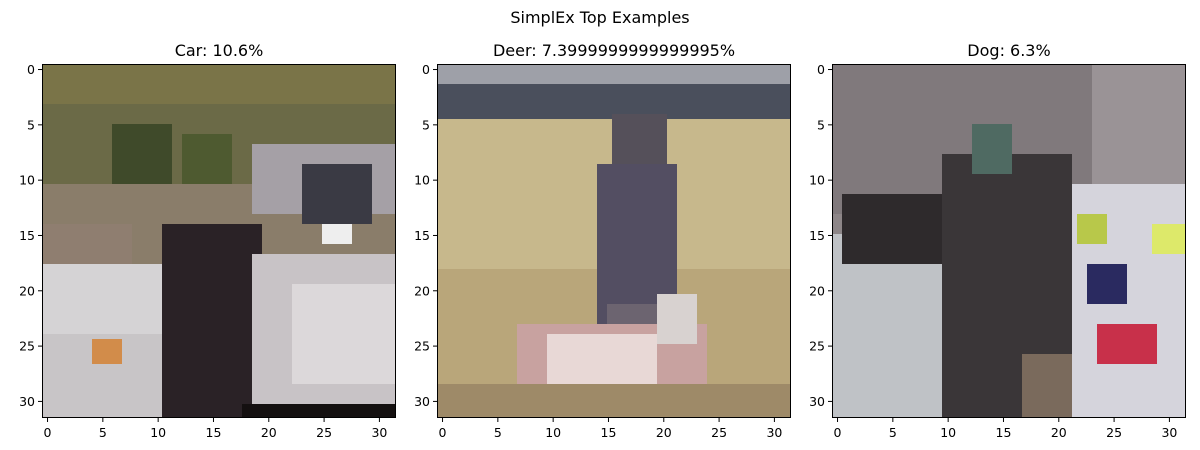  I want to click on x-tick-label-car: 20, so click(269, 432).